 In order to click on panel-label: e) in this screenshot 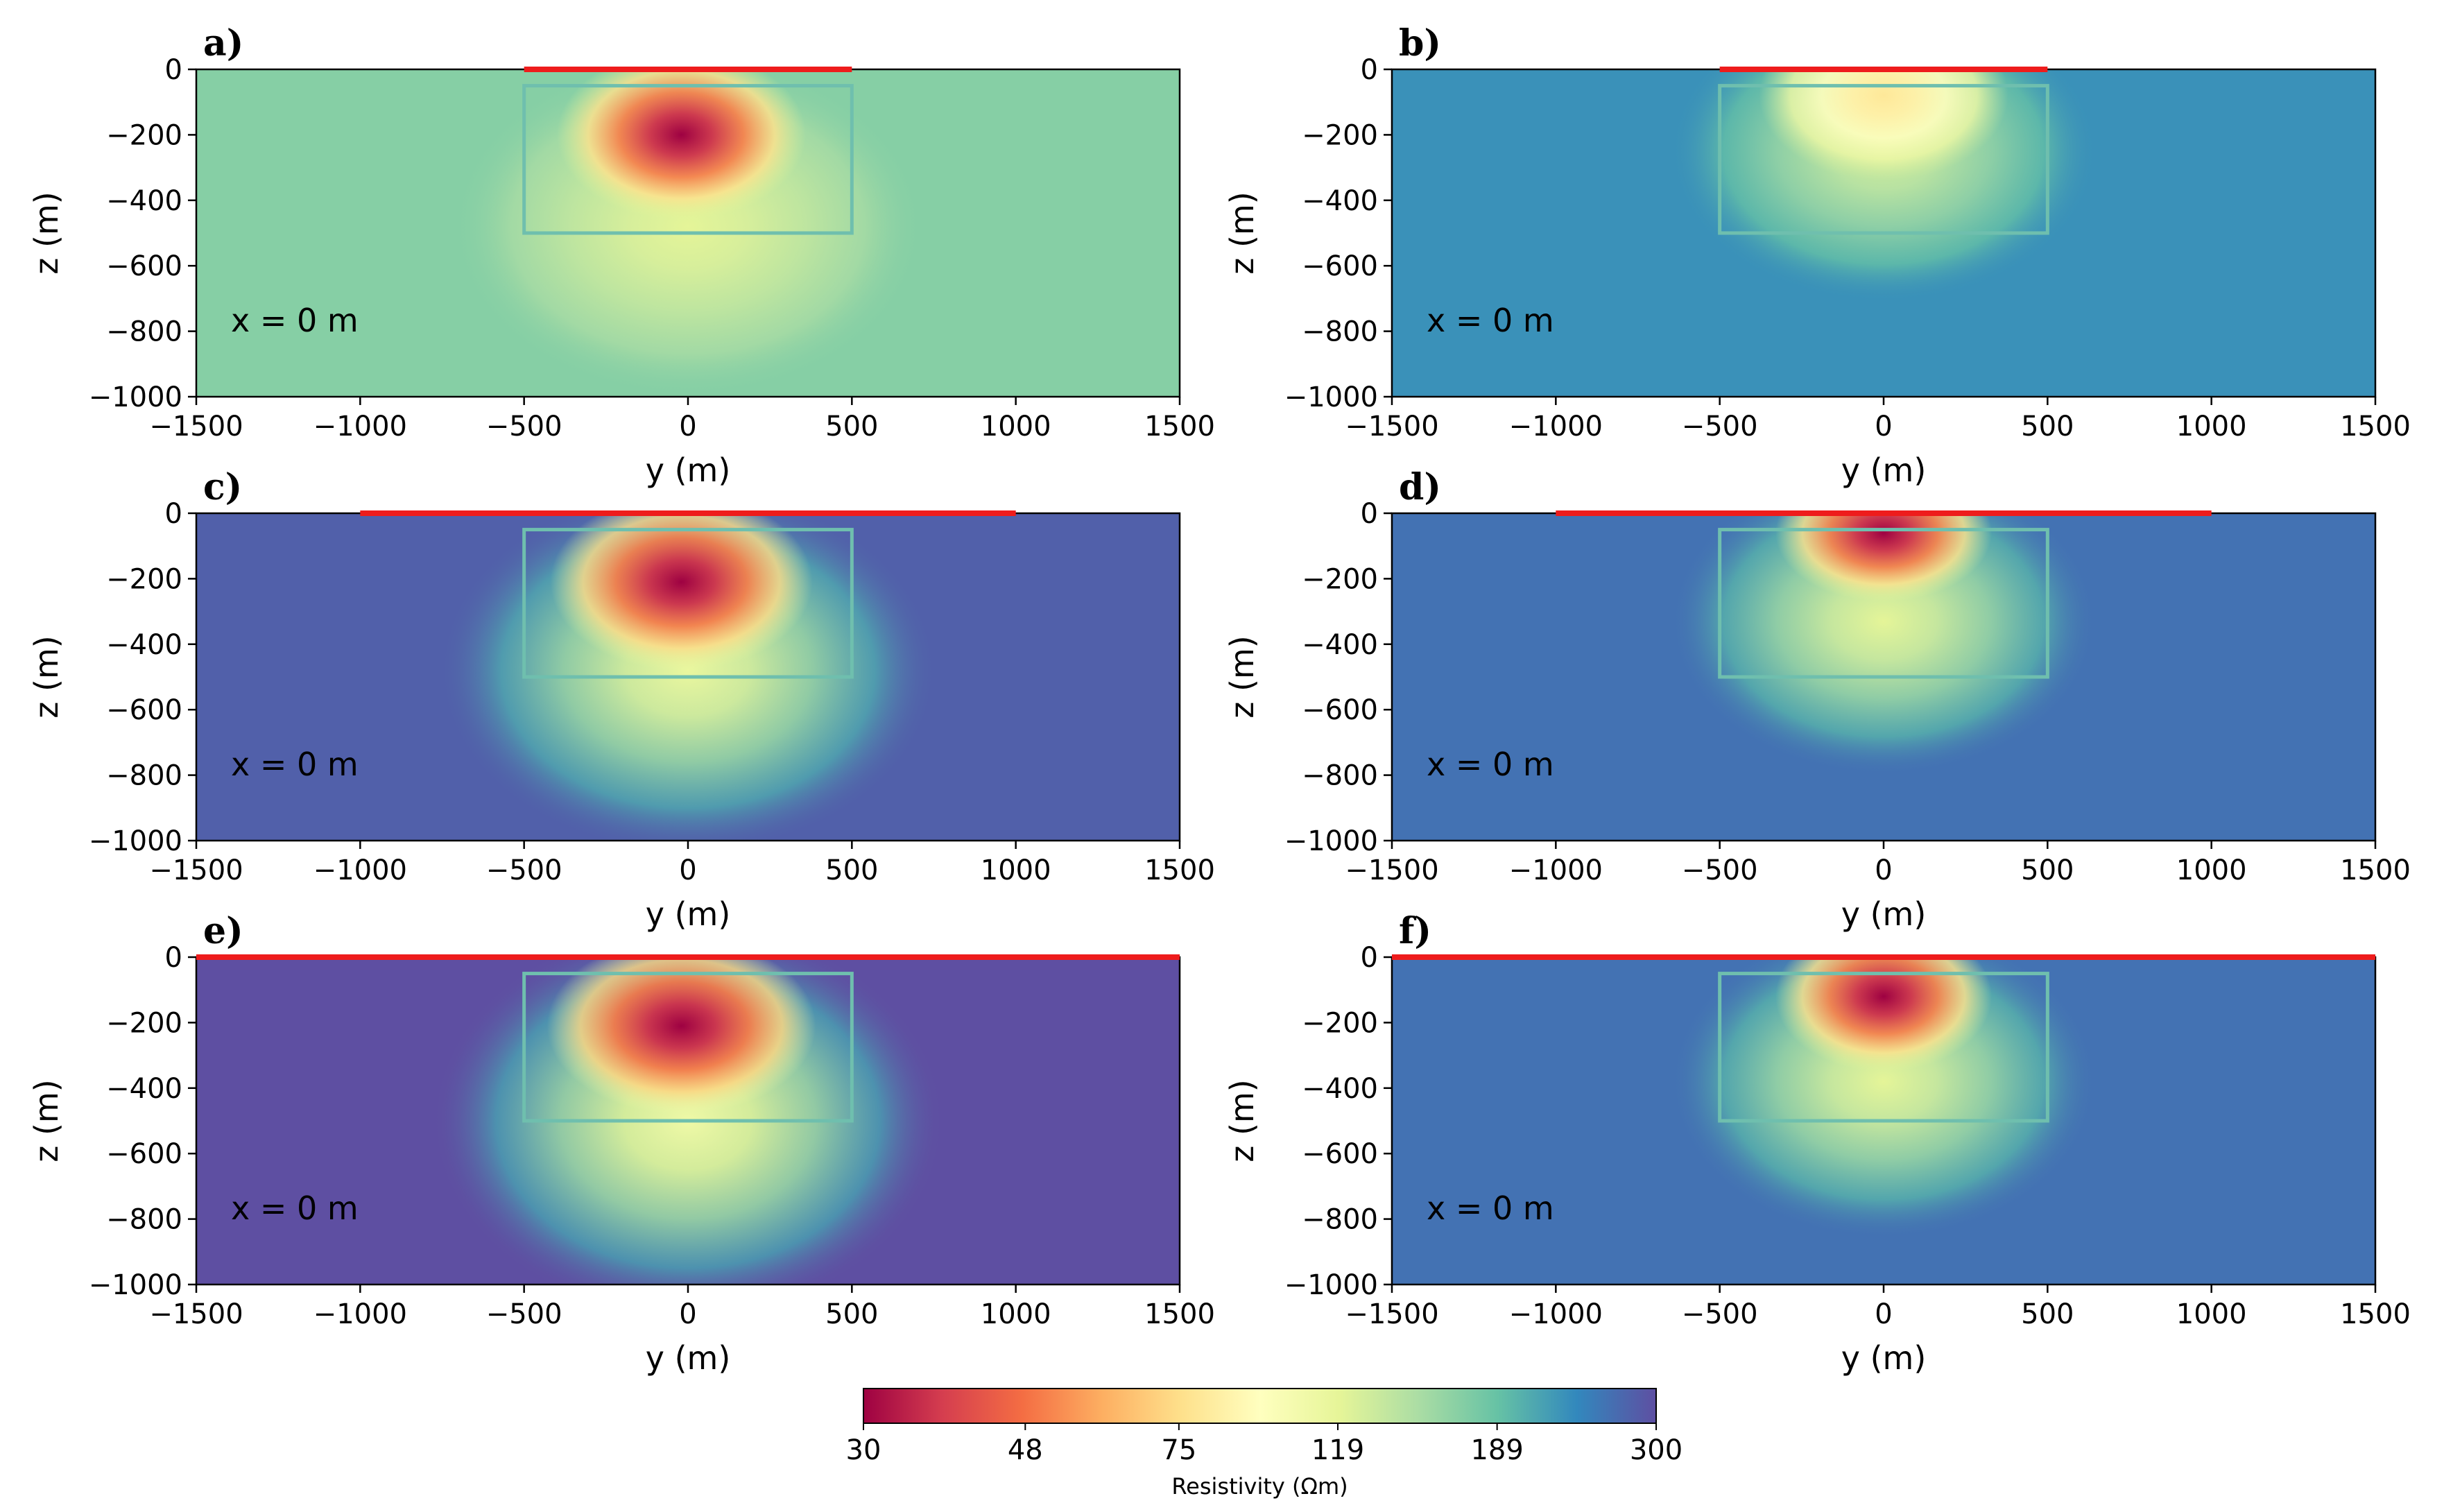, I will do `click(223, 931)`.